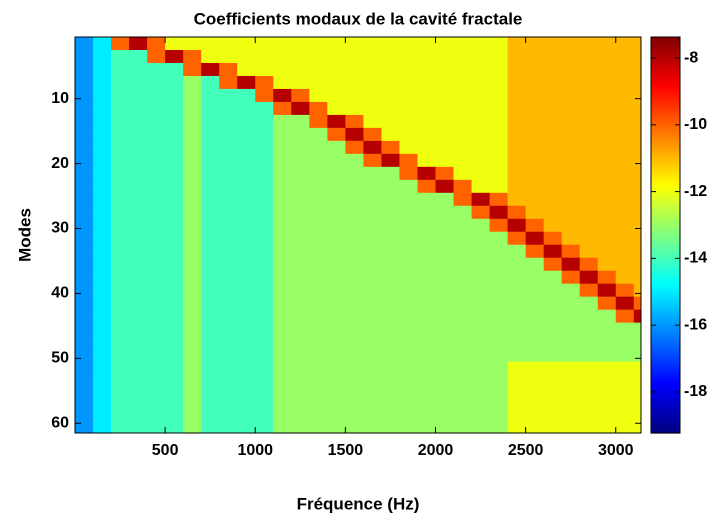 This screenshot has height=524, width=721. What do you see at coordinates (60, 228) in the screenshot?
I see `y-tick-label: 30` at bounding box center [60, 228].